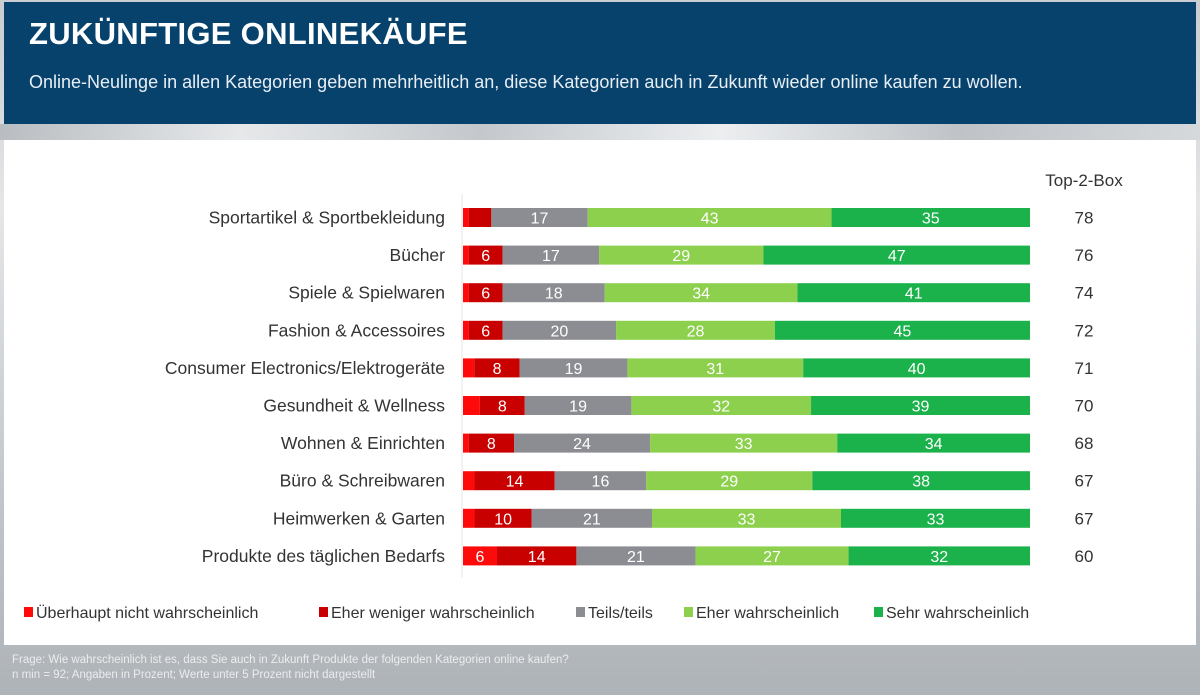  I want to click on legend-label: Teils/teils, so click(620, 613).